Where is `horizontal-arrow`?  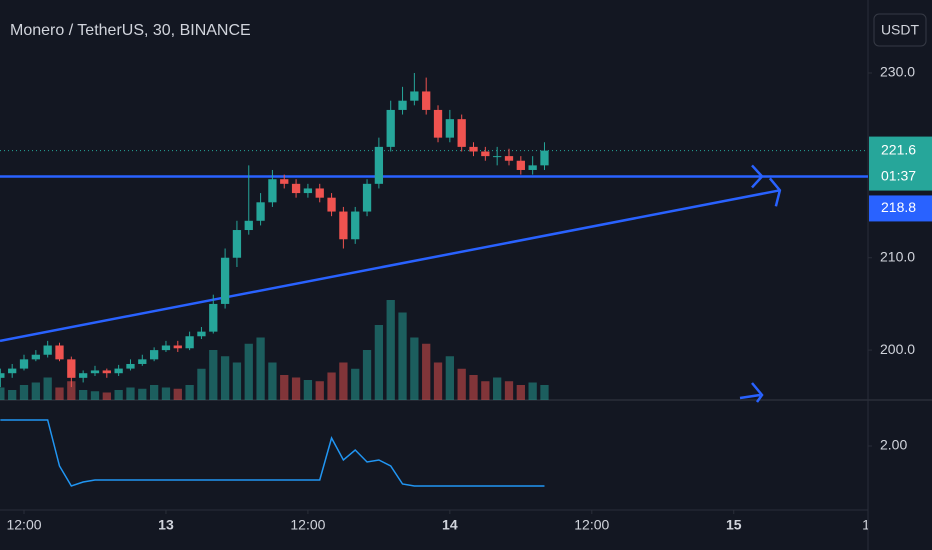
horizontal-arrow is located at coordinates (757, 176).